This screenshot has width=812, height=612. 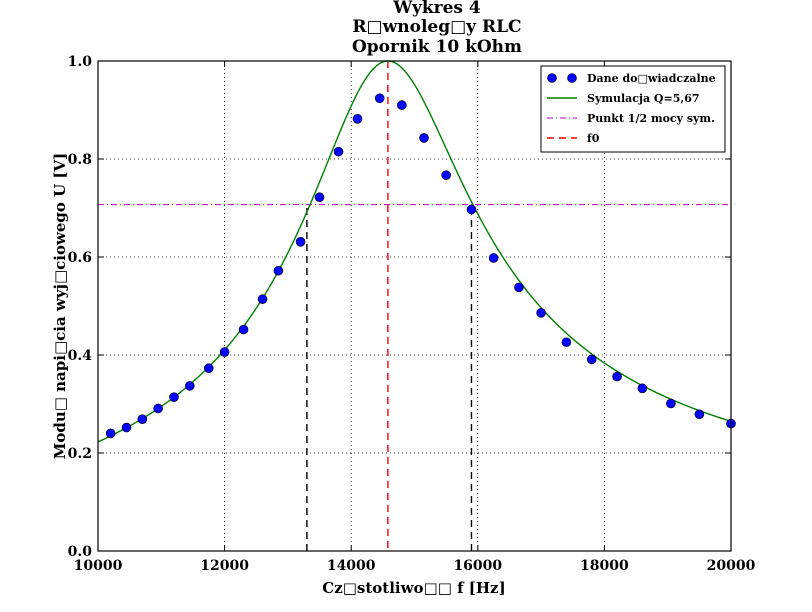 What do you see at coordinates (604, 566) in the screenshot?
I see `x-tick-label: 18000` at bounding box center [604, 566].